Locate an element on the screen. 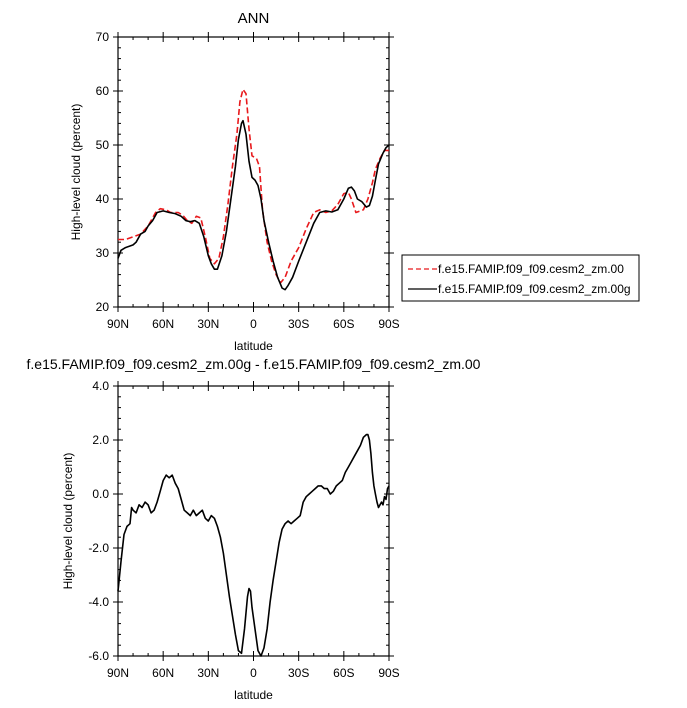 The image size is (687, 708). top-y-tick-label: 70 is located at coordinates (103, 37).